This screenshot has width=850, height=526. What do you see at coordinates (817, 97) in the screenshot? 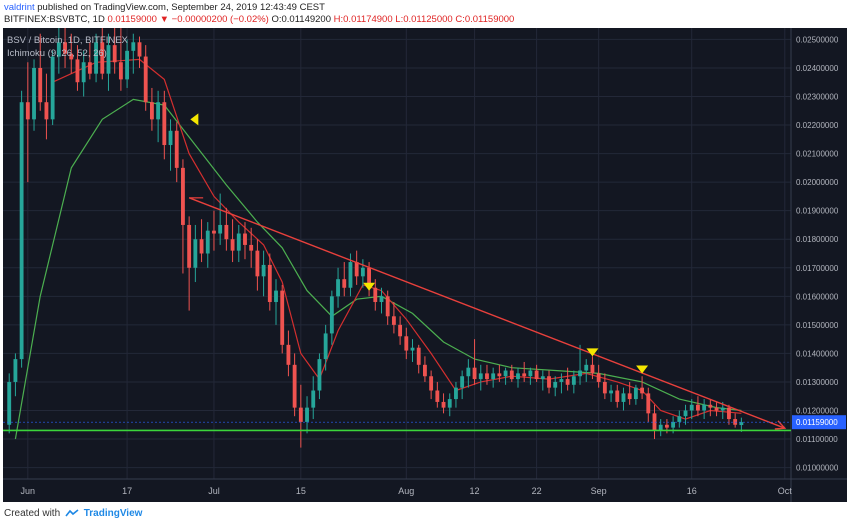
I see `price-tick-label: 0.02300000` at bounding box center [817, 97].